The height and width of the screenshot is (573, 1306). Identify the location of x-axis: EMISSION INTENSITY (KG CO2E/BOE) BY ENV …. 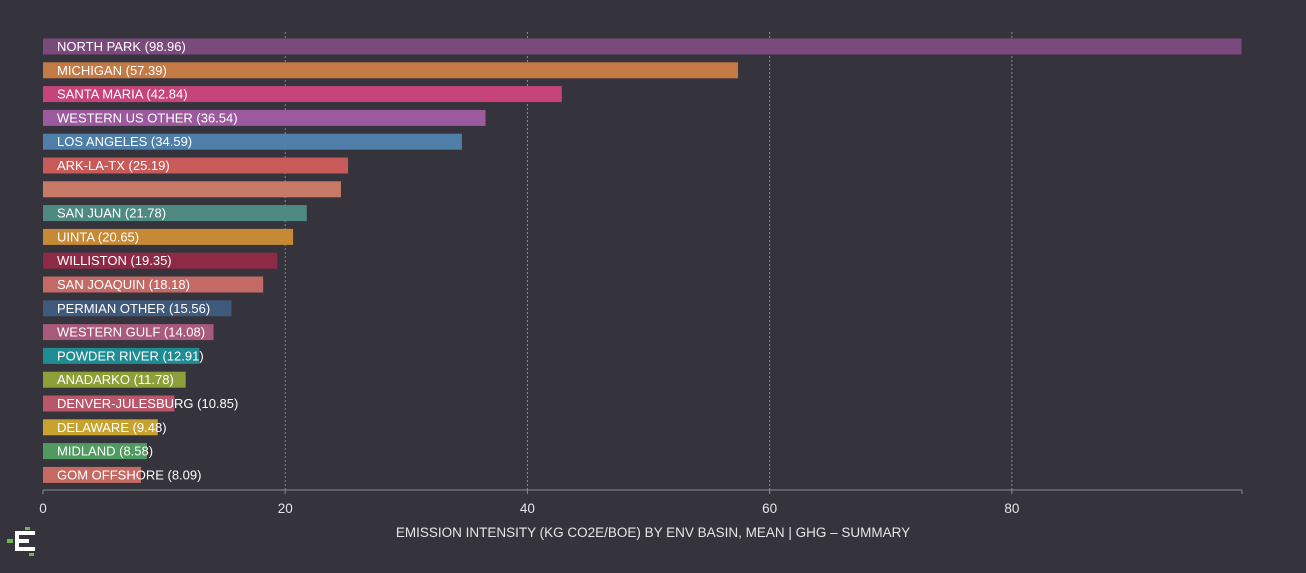
(641, 514).